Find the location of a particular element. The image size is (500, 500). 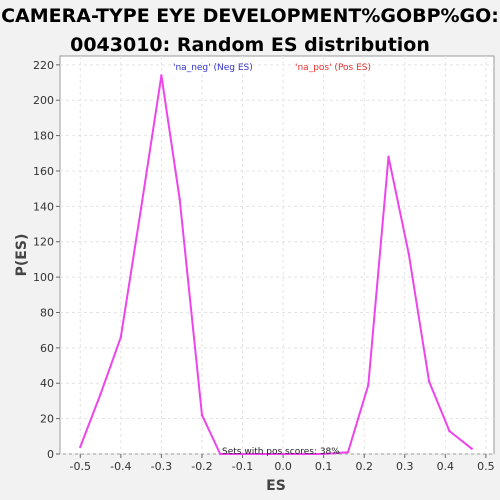

legend-entry-pos: 'na_pos' (Pos ES) is located at coordinates (333, 68).